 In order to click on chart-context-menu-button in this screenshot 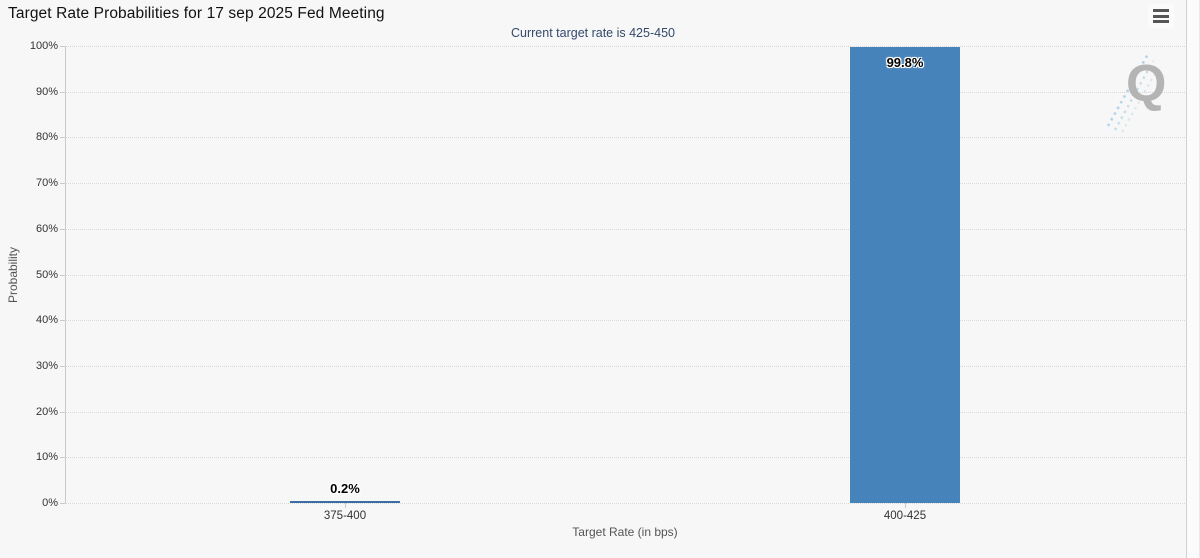, I will do `click(1161, 16)`.